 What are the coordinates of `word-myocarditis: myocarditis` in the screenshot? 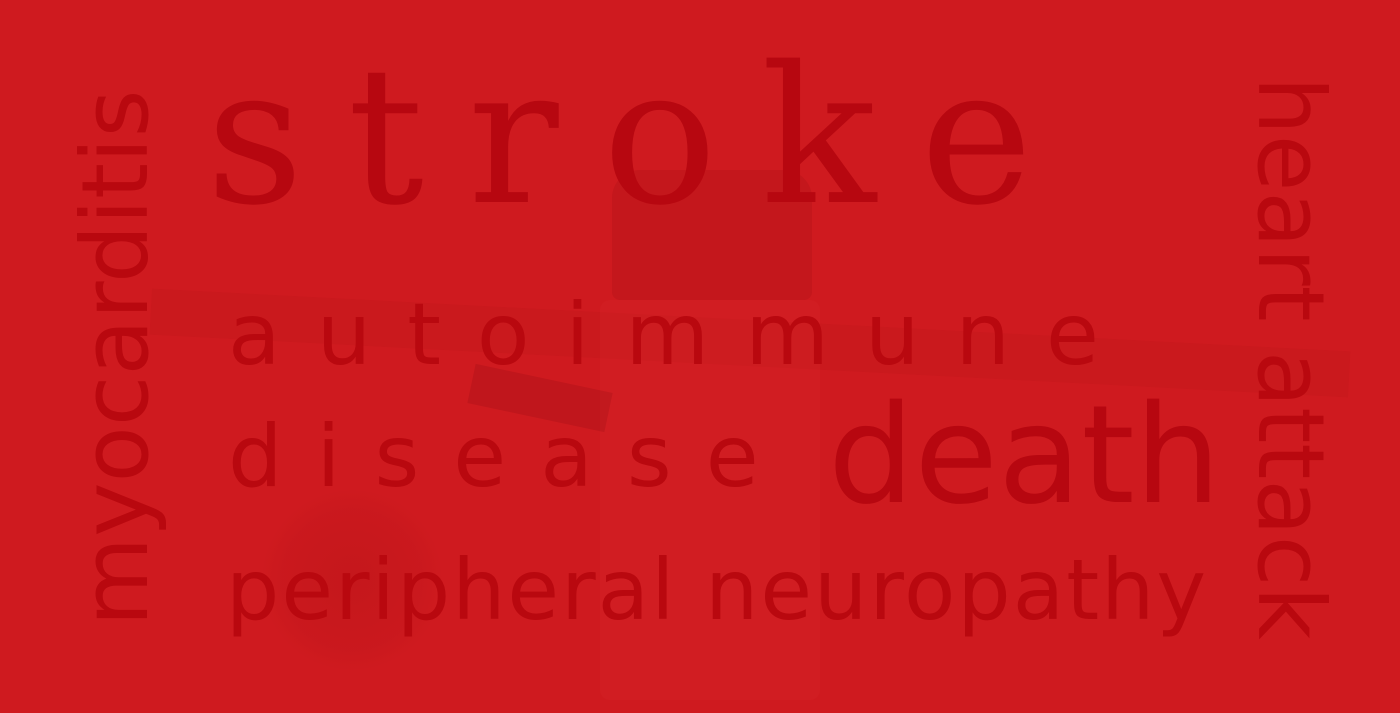 It's located at (115, 358).